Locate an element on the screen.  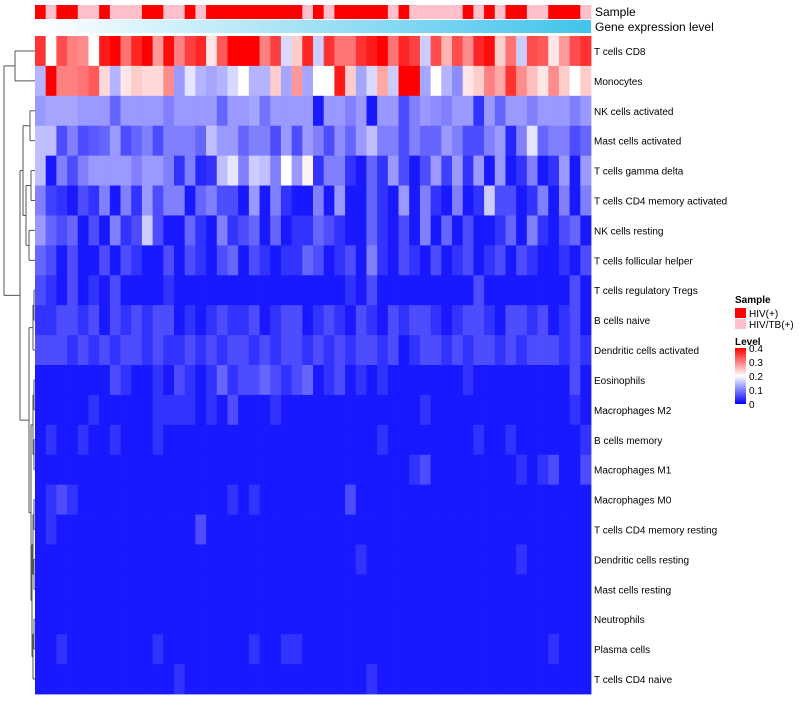
row-label: Dendritic cells activated is located at coordinates (646, 351).